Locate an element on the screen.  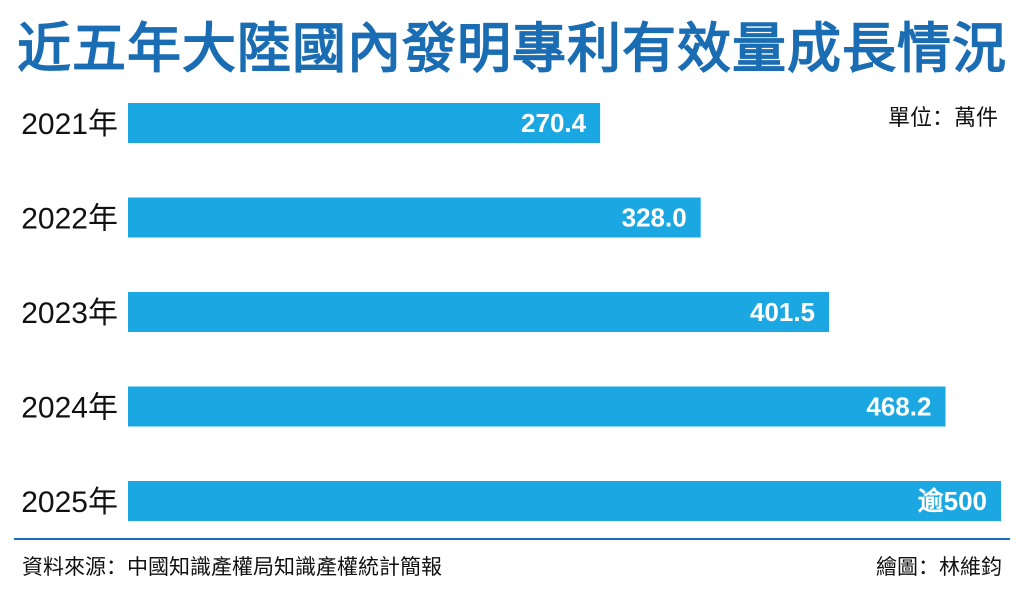
category-label: 2024年 is located at coordinates (69, 408).